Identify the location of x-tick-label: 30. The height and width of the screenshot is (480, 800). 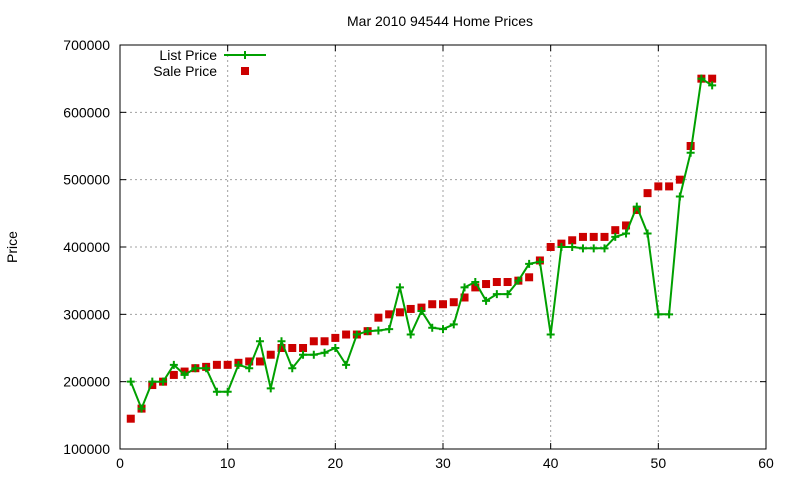
(443, 463).